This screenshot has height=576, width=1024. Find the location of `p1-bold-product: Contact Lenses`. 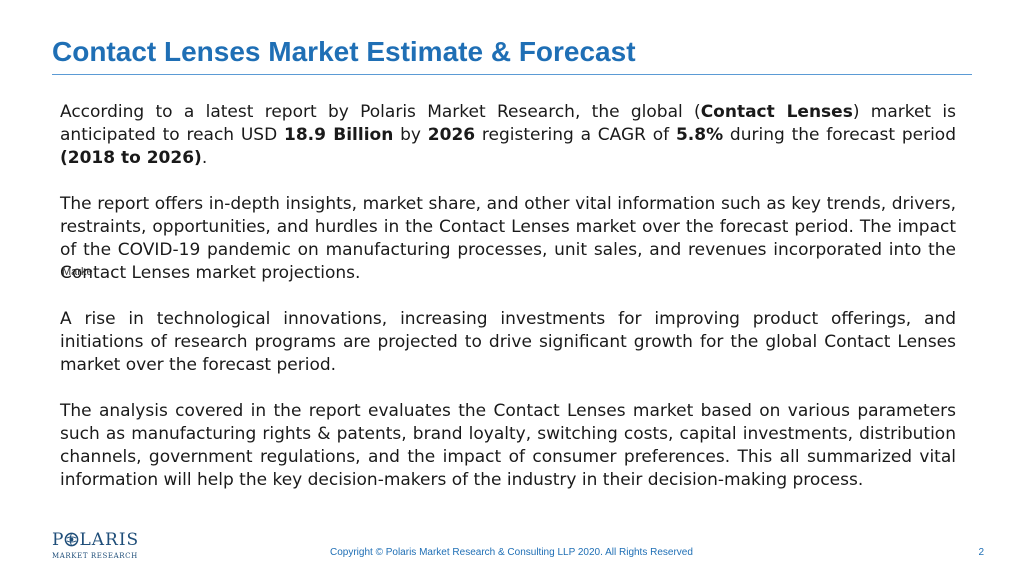

p1-bold-product: Contact Lenses is located at coordinates (776, 112).